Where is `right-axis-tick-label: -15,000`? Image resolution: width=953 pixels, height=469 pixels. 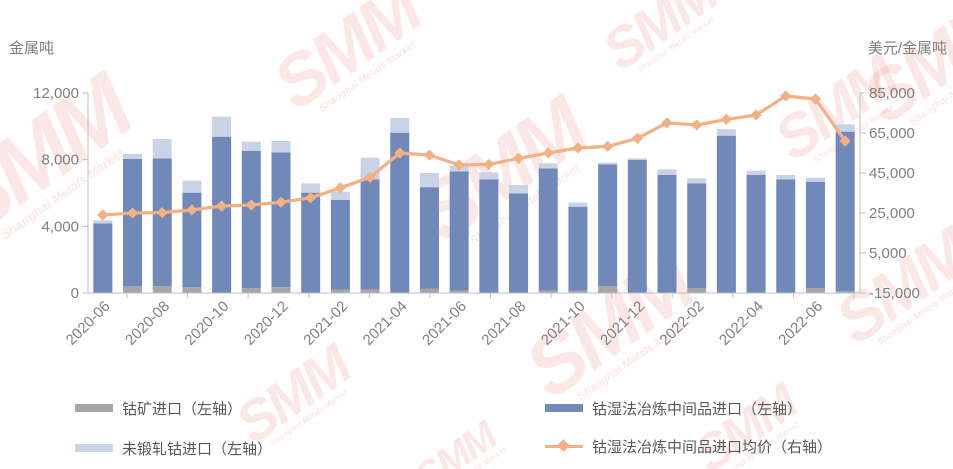 right-axis-tick-label: -15,000 is located at coordinates (894, 293).